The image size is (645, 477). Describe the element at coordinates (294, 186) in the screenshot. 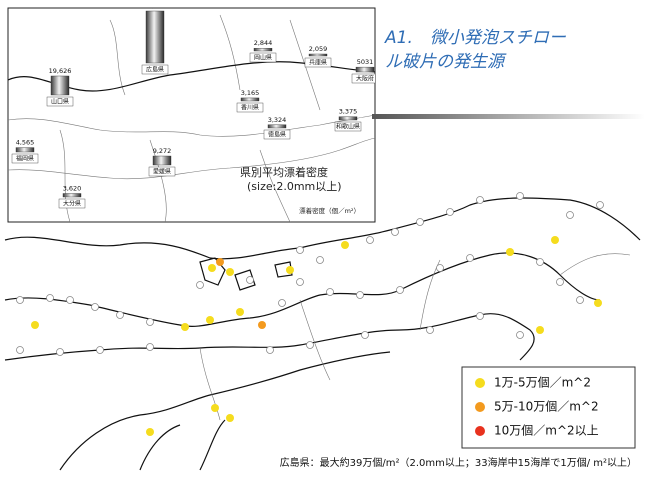

I see `inset-subtitle: (size:2.0mm以上)` at that location.